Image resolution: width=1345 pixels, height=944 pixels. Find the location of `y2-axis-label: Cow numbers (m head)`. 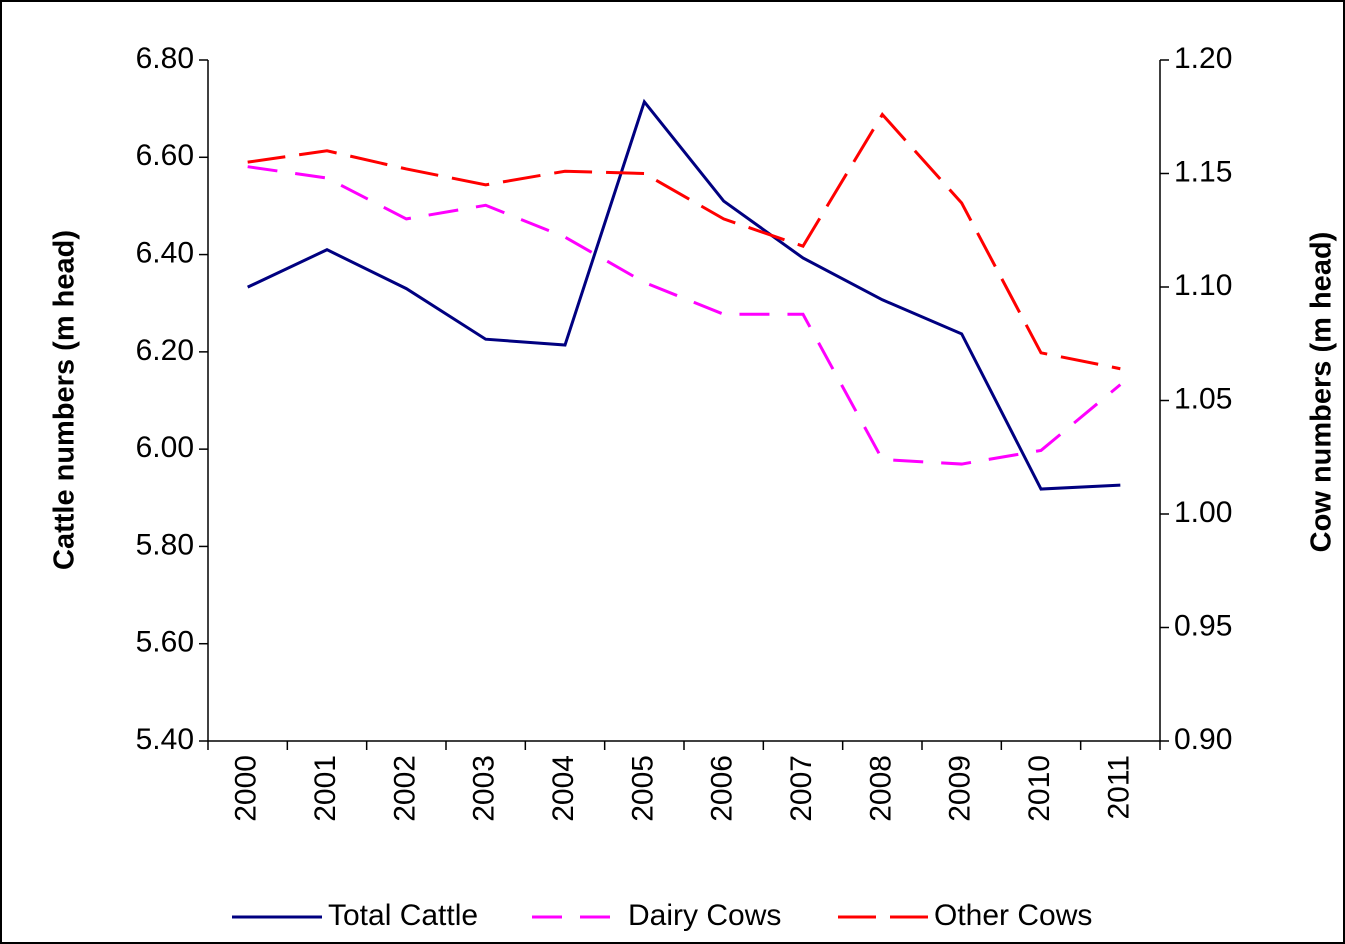

y2-axis-label: Cow numbers (m head) is located at coordinates (1322, 392).